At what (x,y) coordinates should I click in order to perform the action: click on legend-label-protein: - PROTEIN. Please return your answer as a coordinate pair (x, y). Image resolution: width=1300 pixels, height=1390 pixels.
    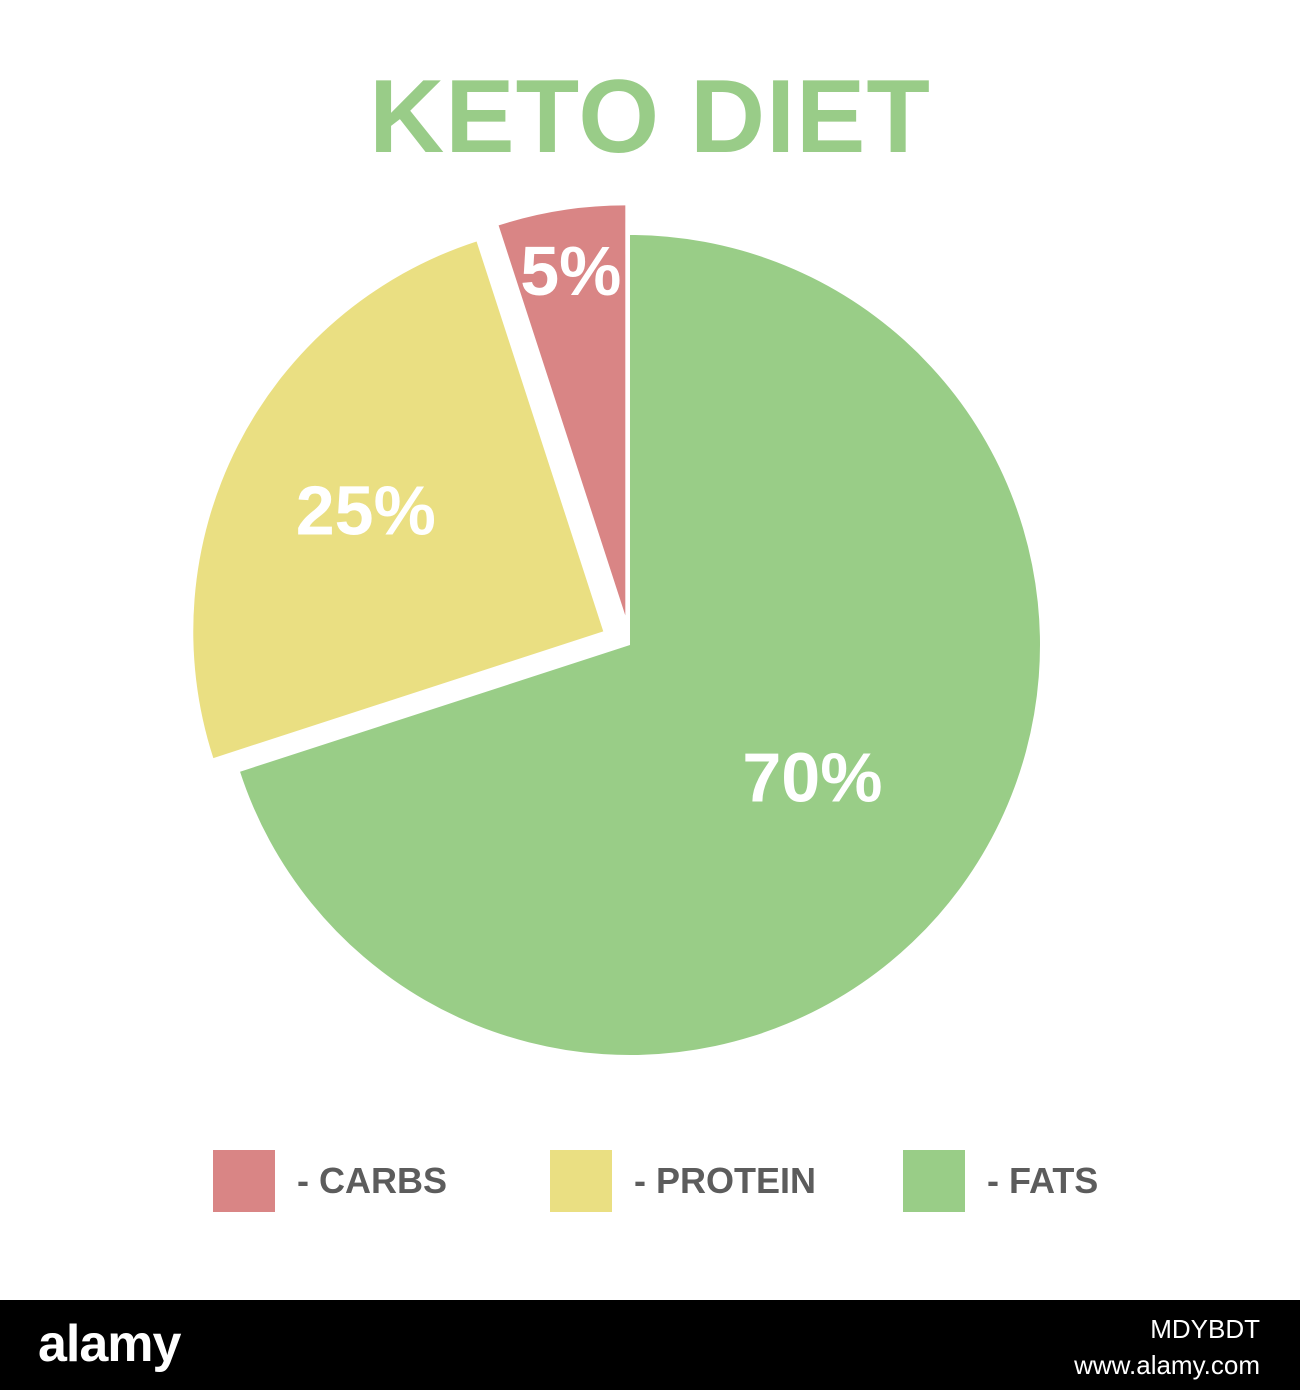
    Looking at the image, I should click on (725, 1180).